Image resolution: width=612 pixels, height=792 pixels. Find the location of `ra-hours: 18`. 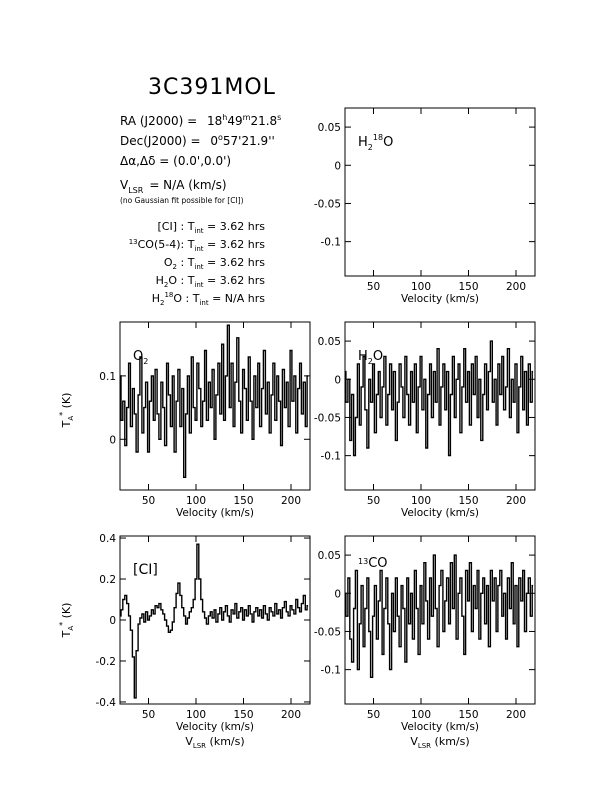

ra-hours: 18 is located at coordinates (214, 121).